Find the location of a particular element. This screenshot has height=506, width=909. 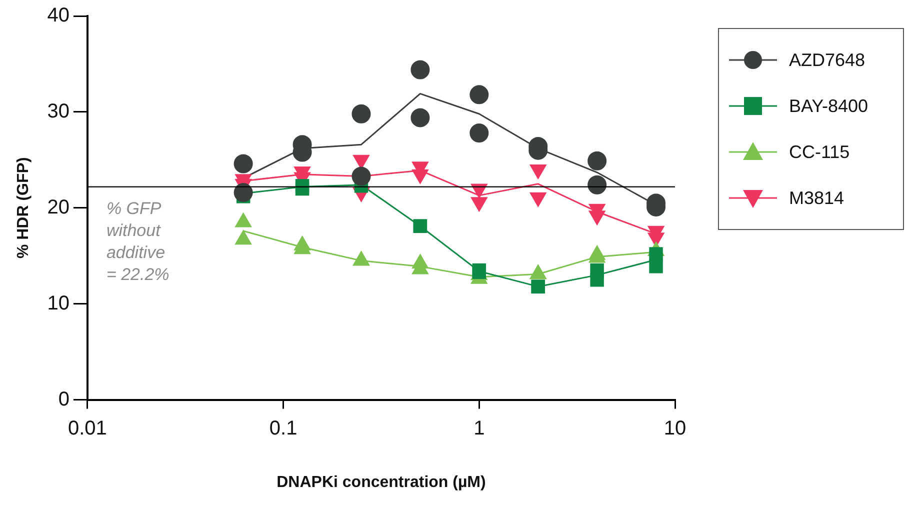

y-tick-label: 0 is located at coordinates (64, 399).